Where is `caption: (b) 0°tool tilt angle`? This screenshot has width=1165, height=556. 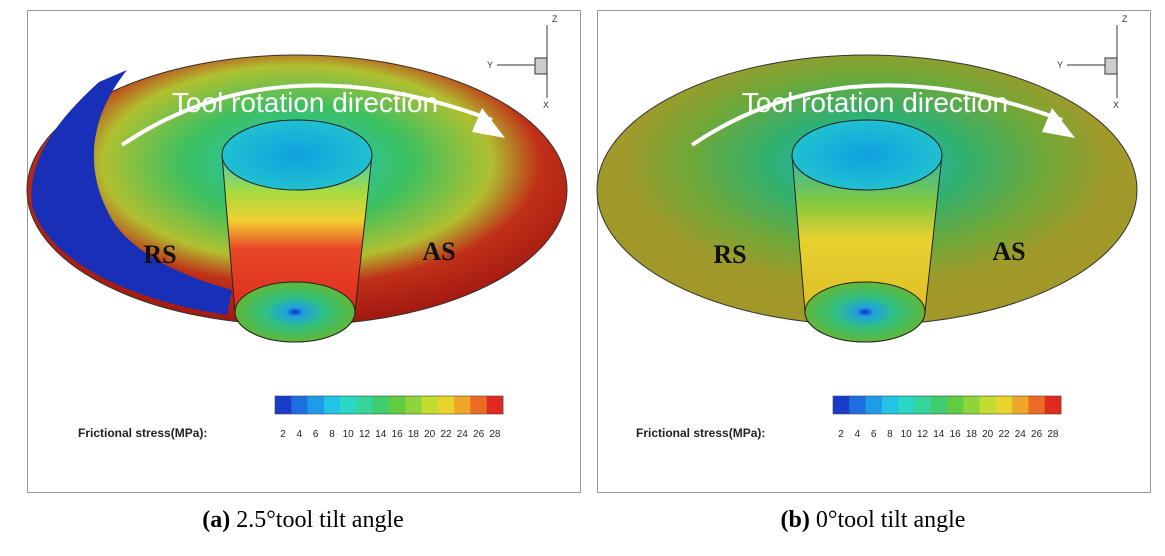
caption: (b) 0°tool tilt angle is located at coordinates (873, 520).